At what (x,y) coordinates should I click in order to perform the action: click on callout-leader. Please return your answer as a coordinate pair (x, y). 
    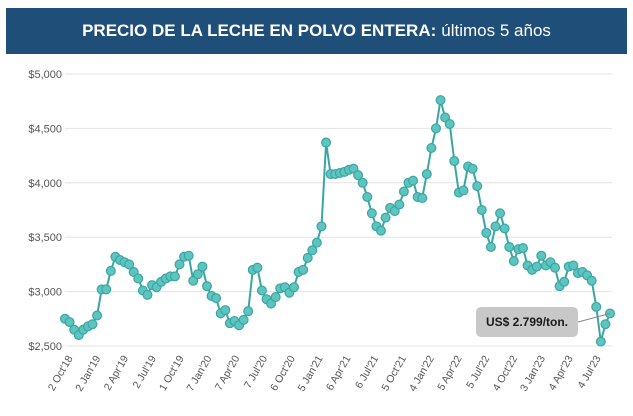
    Looking at the image, I should click on (594, 317).